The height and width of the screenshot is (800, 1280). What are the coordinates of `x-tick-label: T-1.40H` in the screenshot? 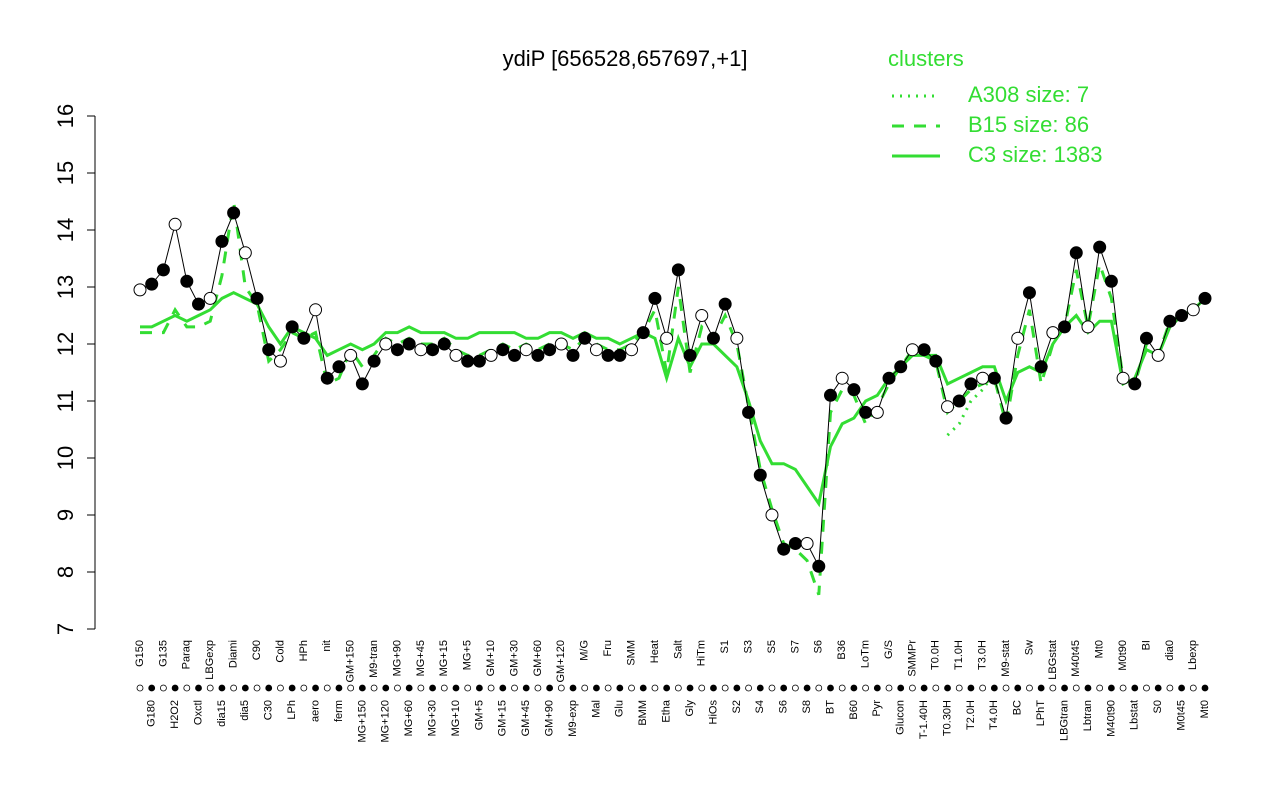 It's located at (924, 719).